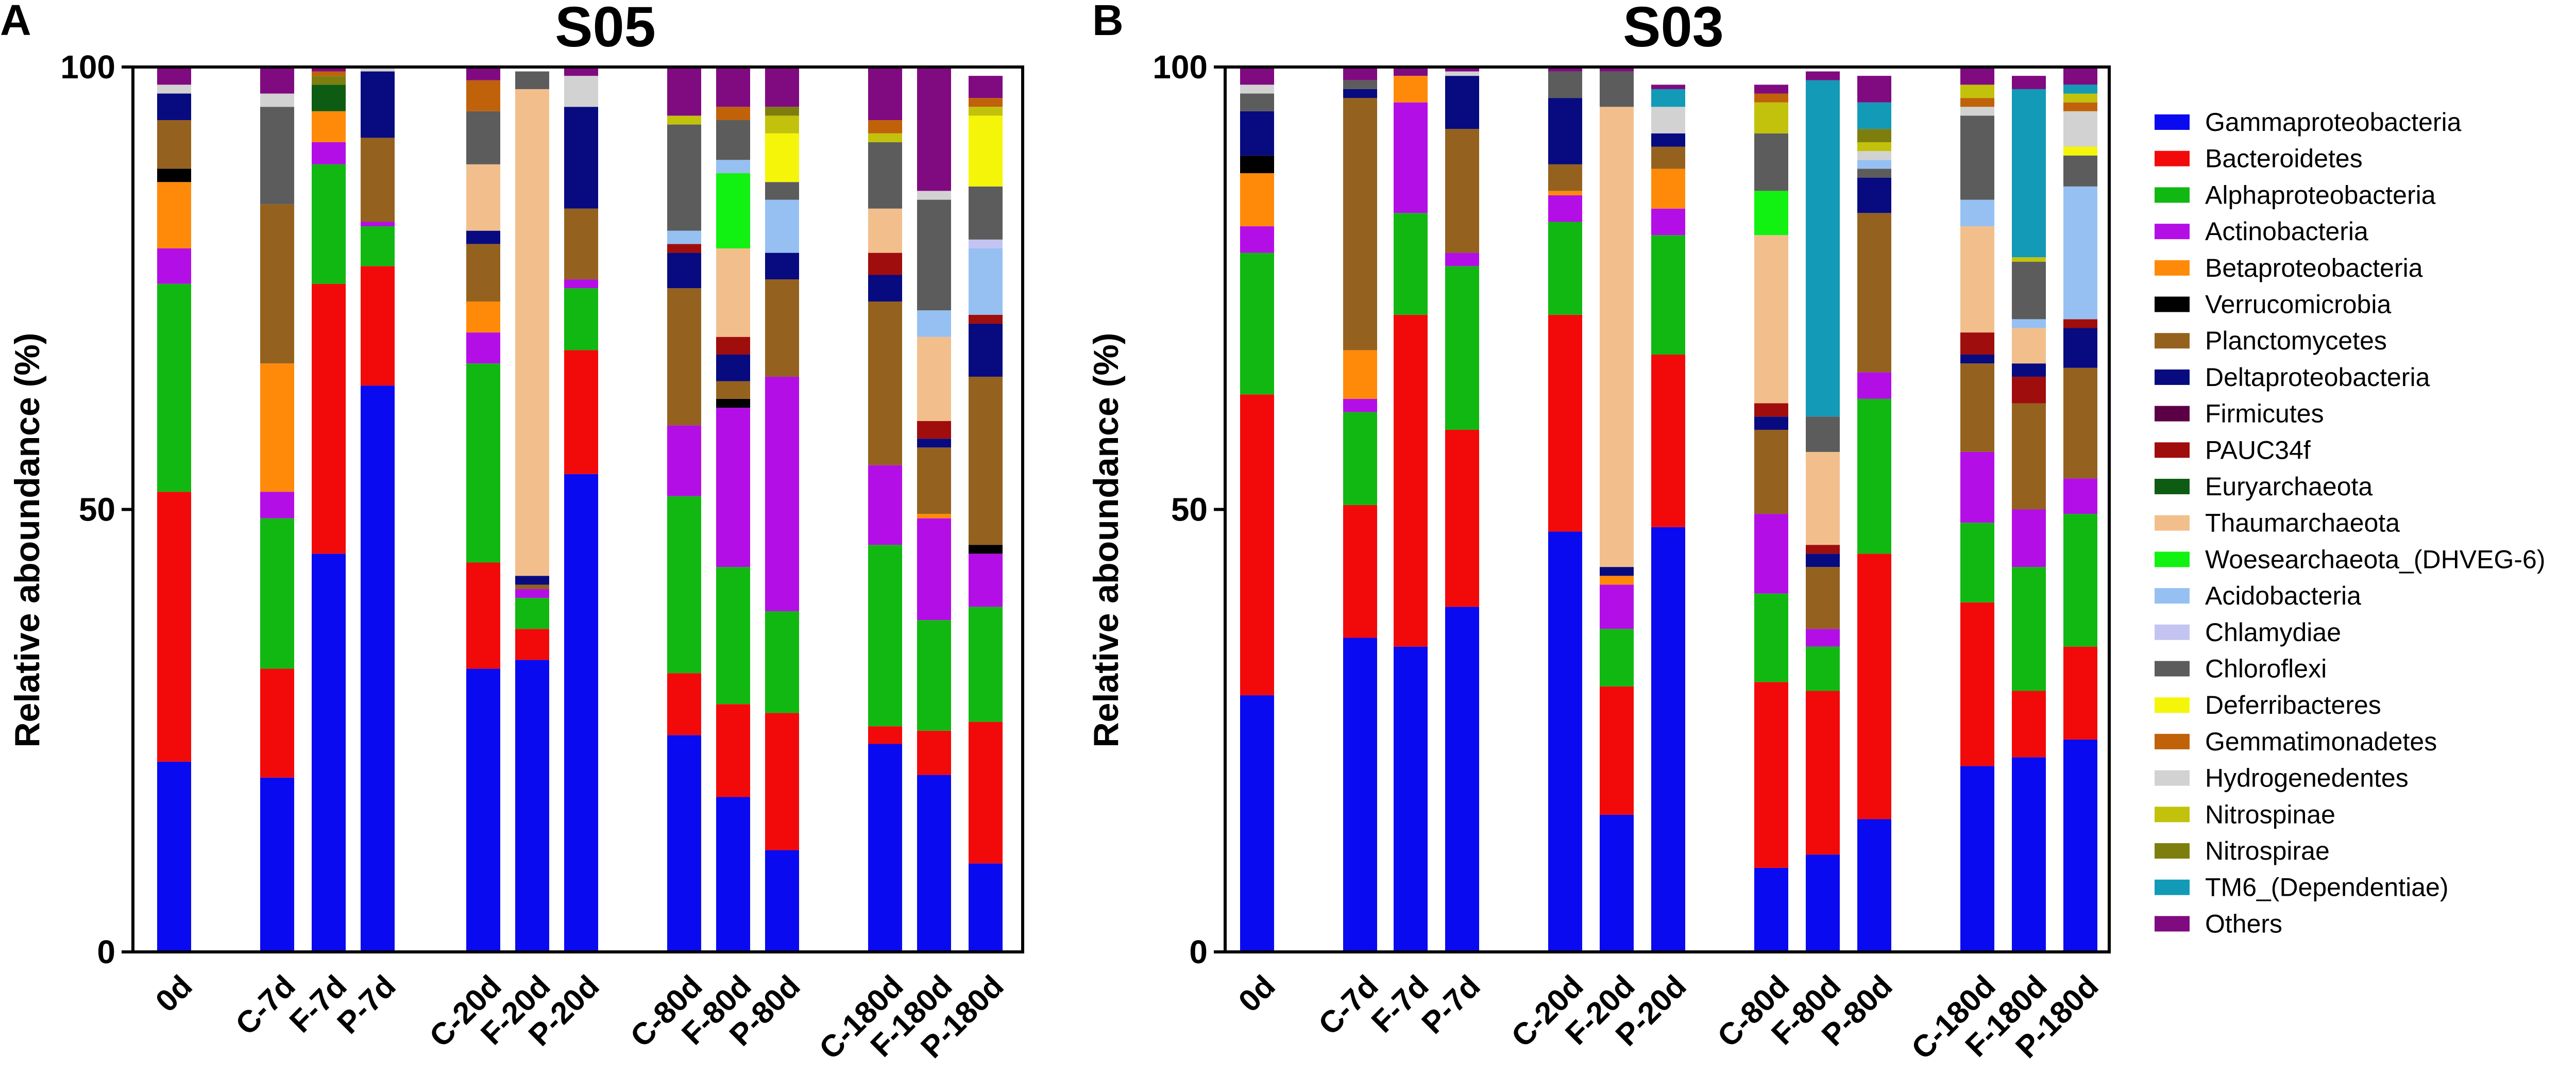 The height and width of the screenshot is (1089, 2576). What do you see at coordinates (2080, 129) in the screenshot?
I see `bar-segment-hydrogenedentes` at bounding box center [2080, 129].